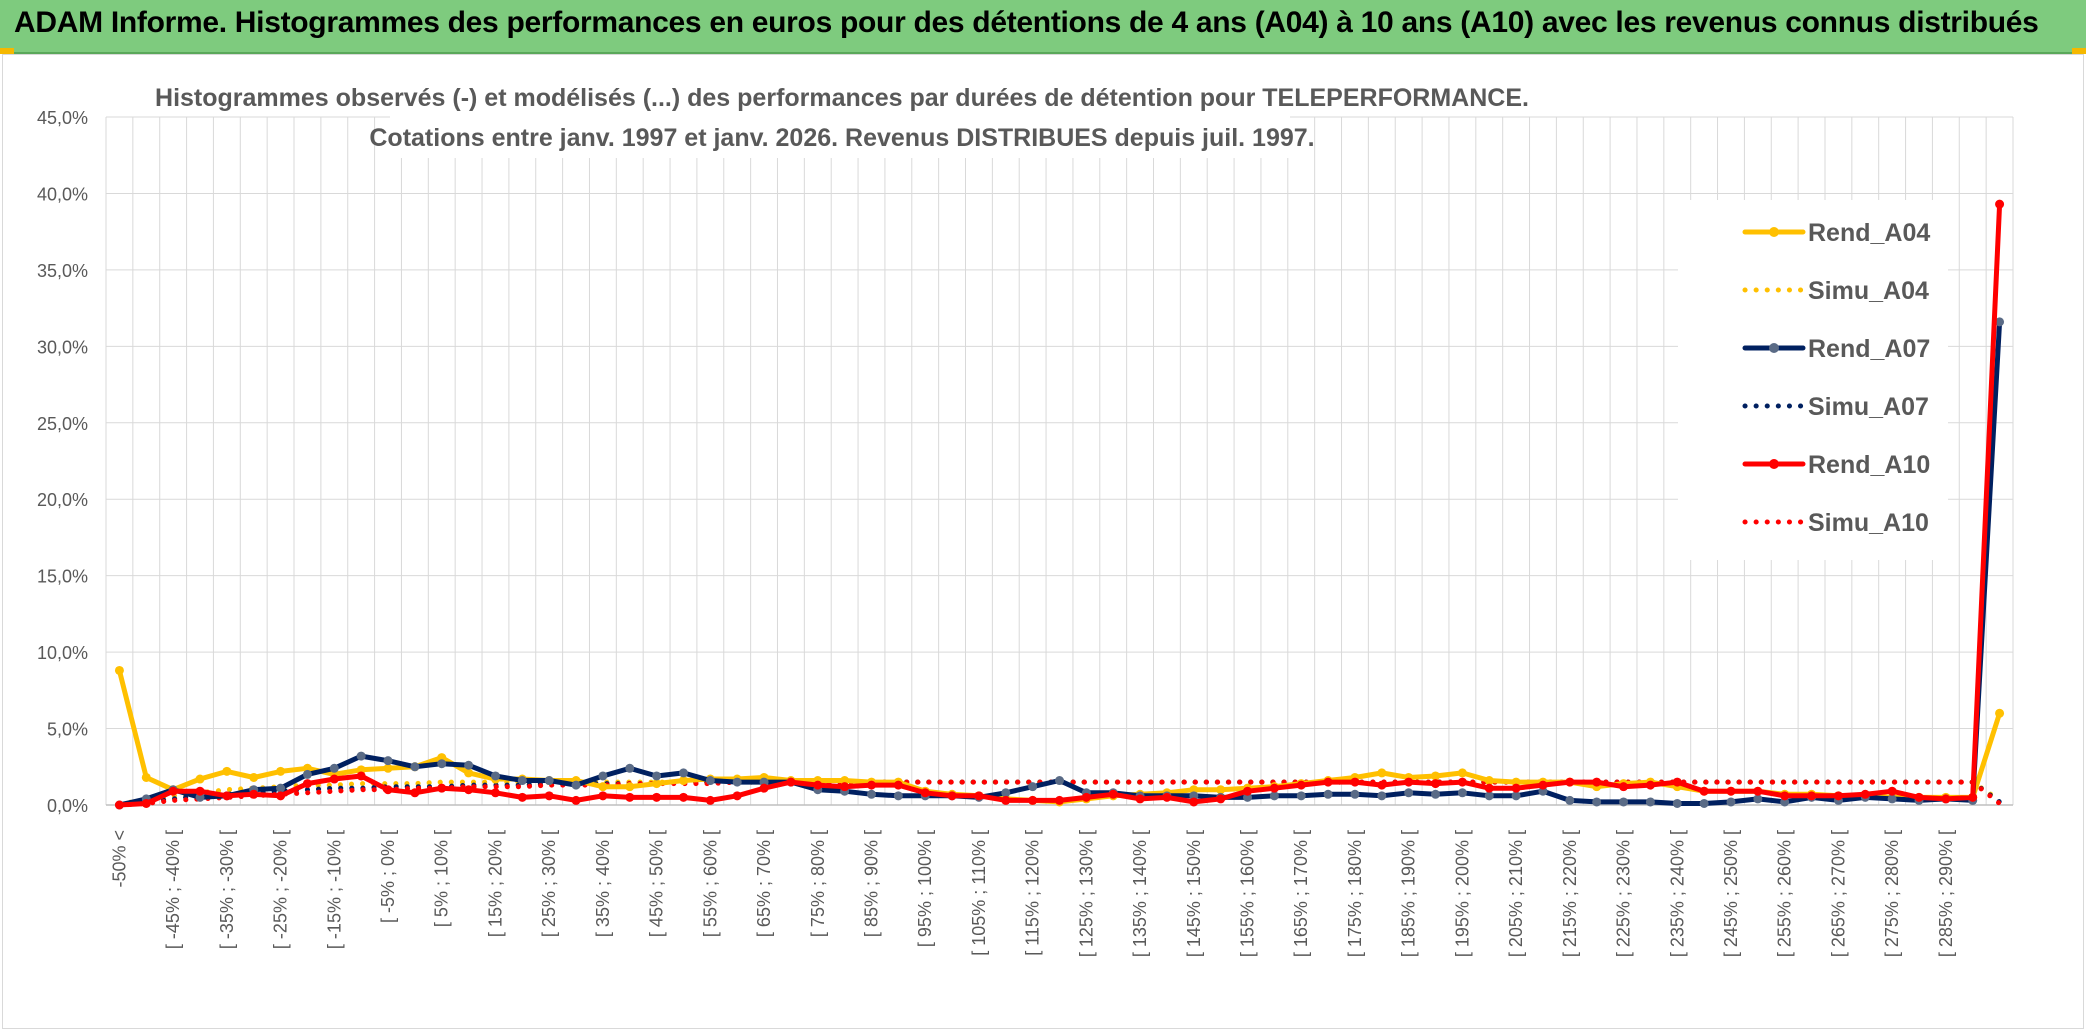  I want to click on x-tick-label: [ 145% ; 150% [, so click(1194, 893).